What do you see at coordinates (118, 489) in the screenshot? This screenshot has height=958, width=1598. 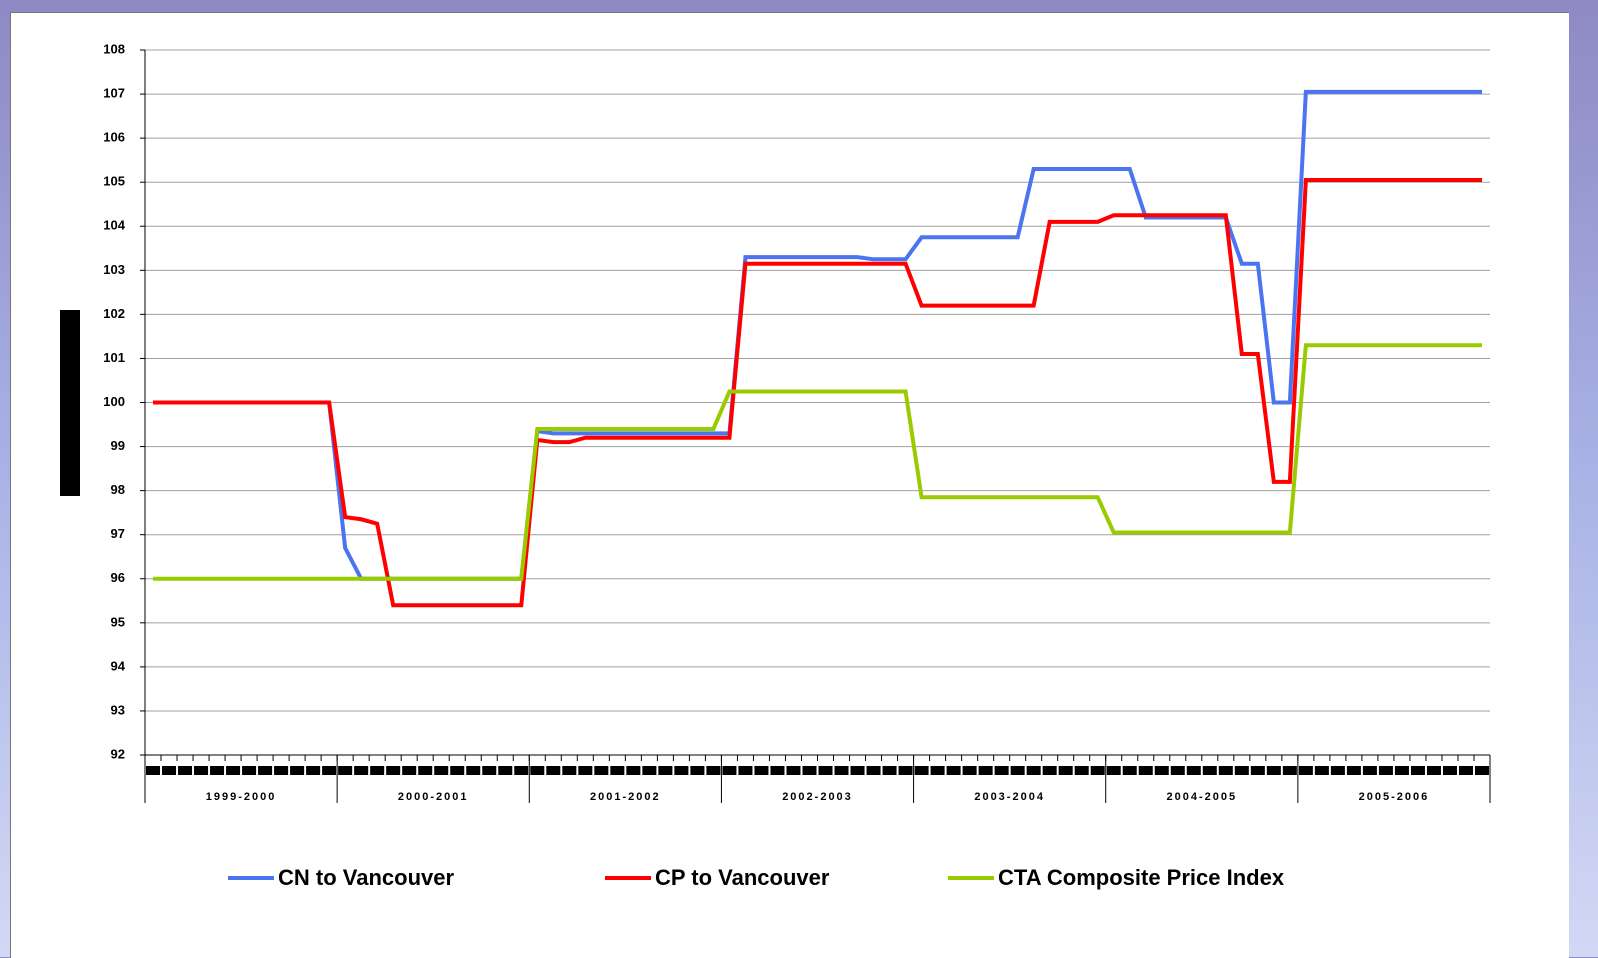 I see `y-tick-label: 98` at bounding box center [118, 489].